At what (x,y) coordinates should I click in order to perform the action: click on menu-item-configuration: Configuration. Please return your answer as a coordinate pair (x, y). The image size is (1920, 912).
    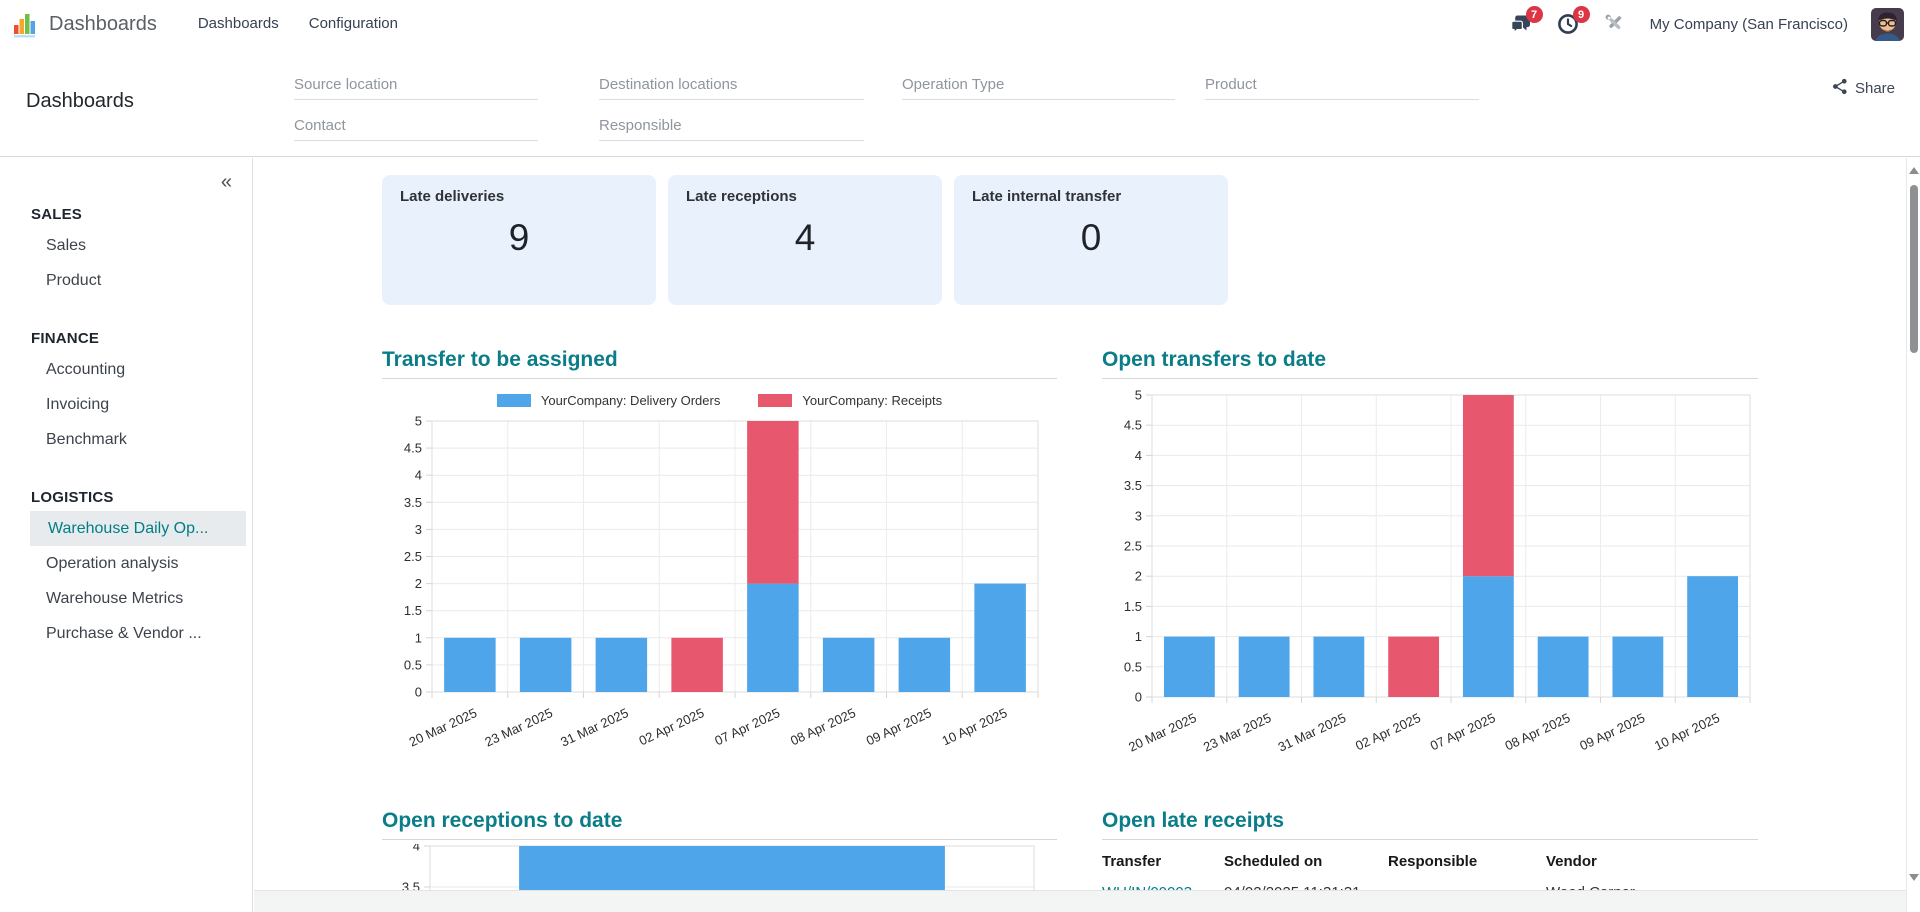
    Looking at the image, I should click on (353, 23).